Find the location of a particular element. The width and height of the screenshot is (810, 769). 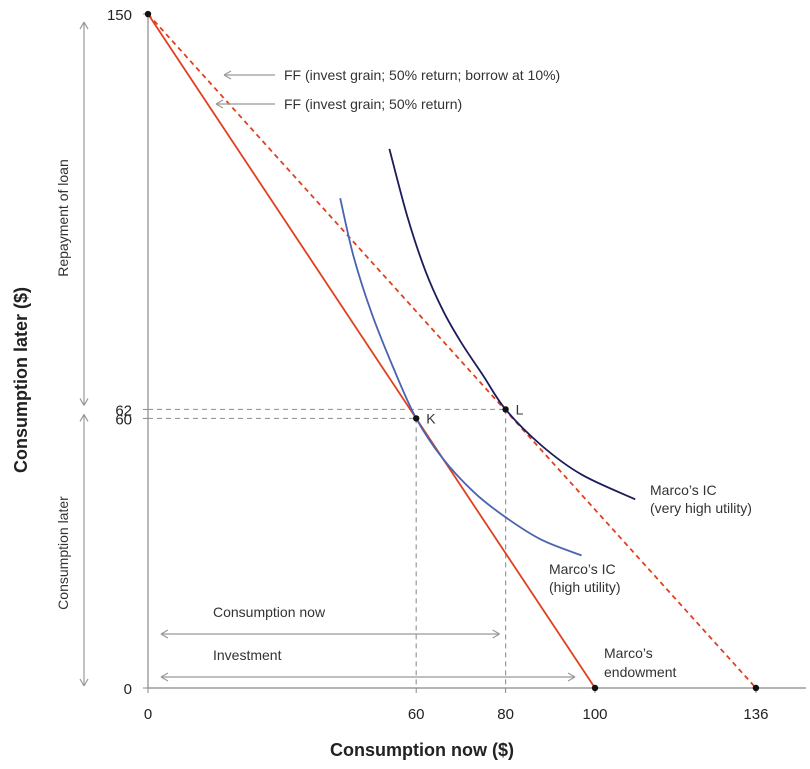

ff-arrowhead is located at coordinates (219, 104).